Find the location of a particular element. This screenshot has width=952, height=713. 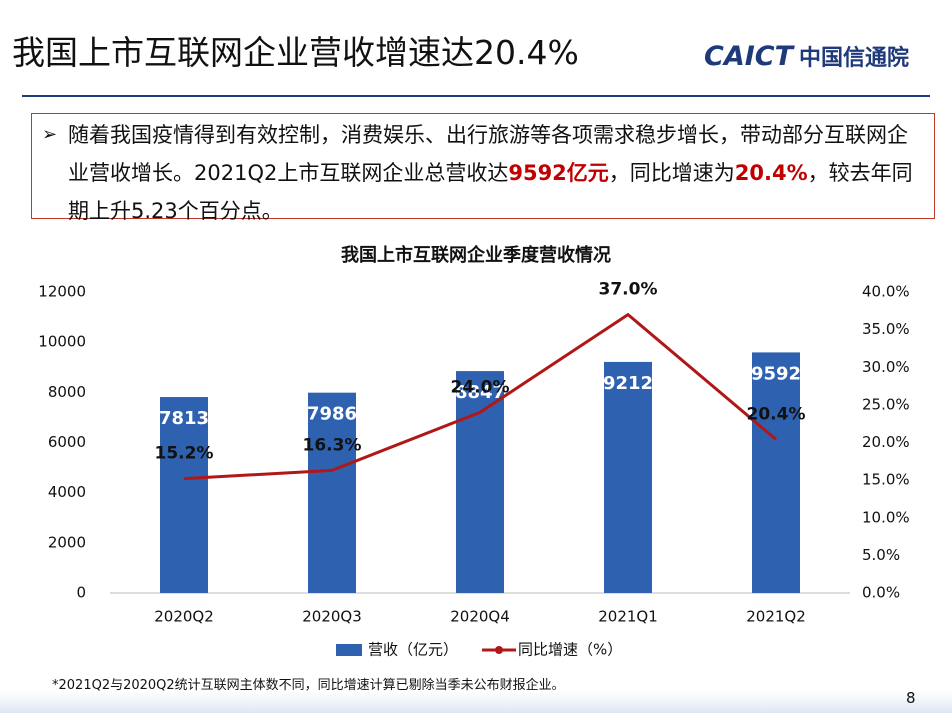

bar-value-label: 7813 is located at coordinates (184, 418).